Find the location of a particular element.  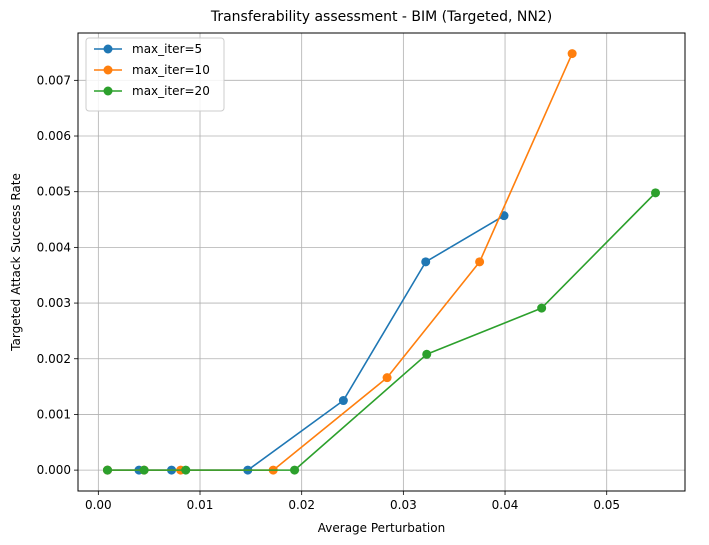

y-axis-label: Targeted Attack Success Rate is located at coordinates (16, 262).